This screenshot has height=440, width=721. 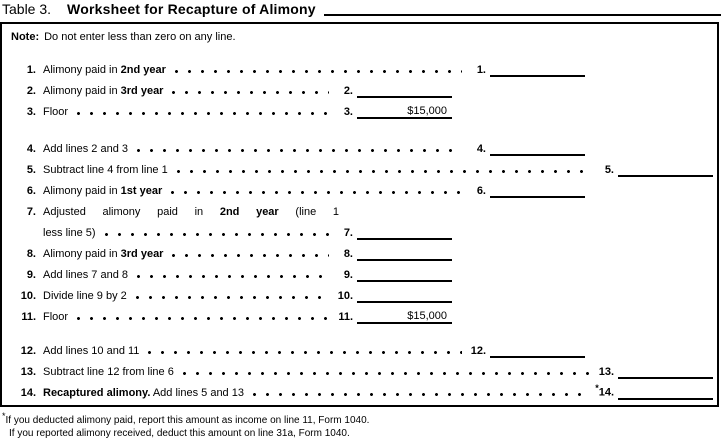 What do you see at coordinates (606, 372) in the screenshot?
I see `answer-line-number: 13.` at bounding box center [606, 372].